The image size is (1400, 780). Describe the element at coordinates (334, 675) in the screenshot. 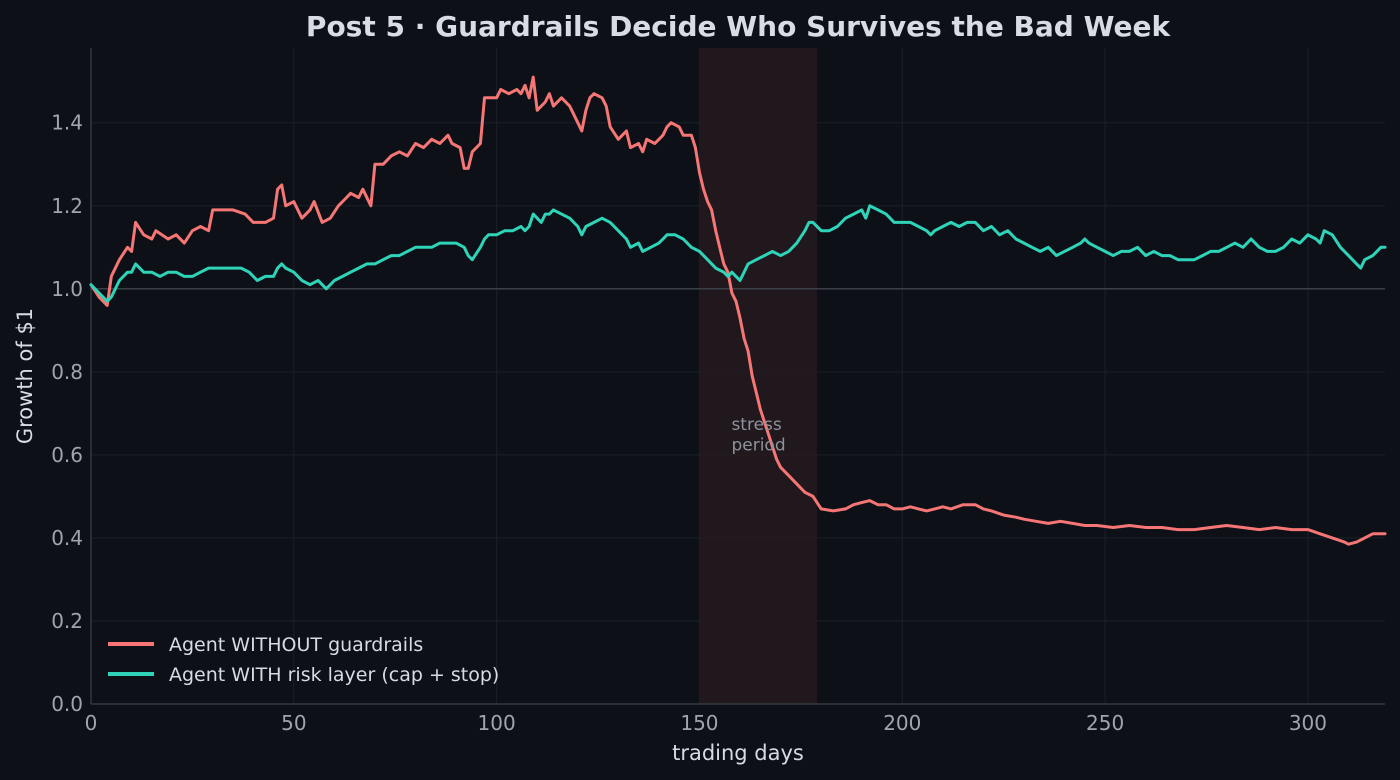

I see `legend-label-with-risk-layer: Agent WITH risk layer (cap + stop)` at that location.